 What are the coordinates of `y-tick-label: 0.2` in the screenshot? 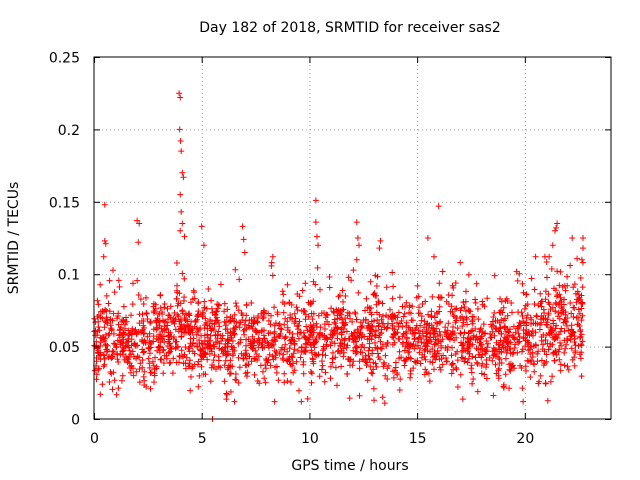 It's located at (69, 131).